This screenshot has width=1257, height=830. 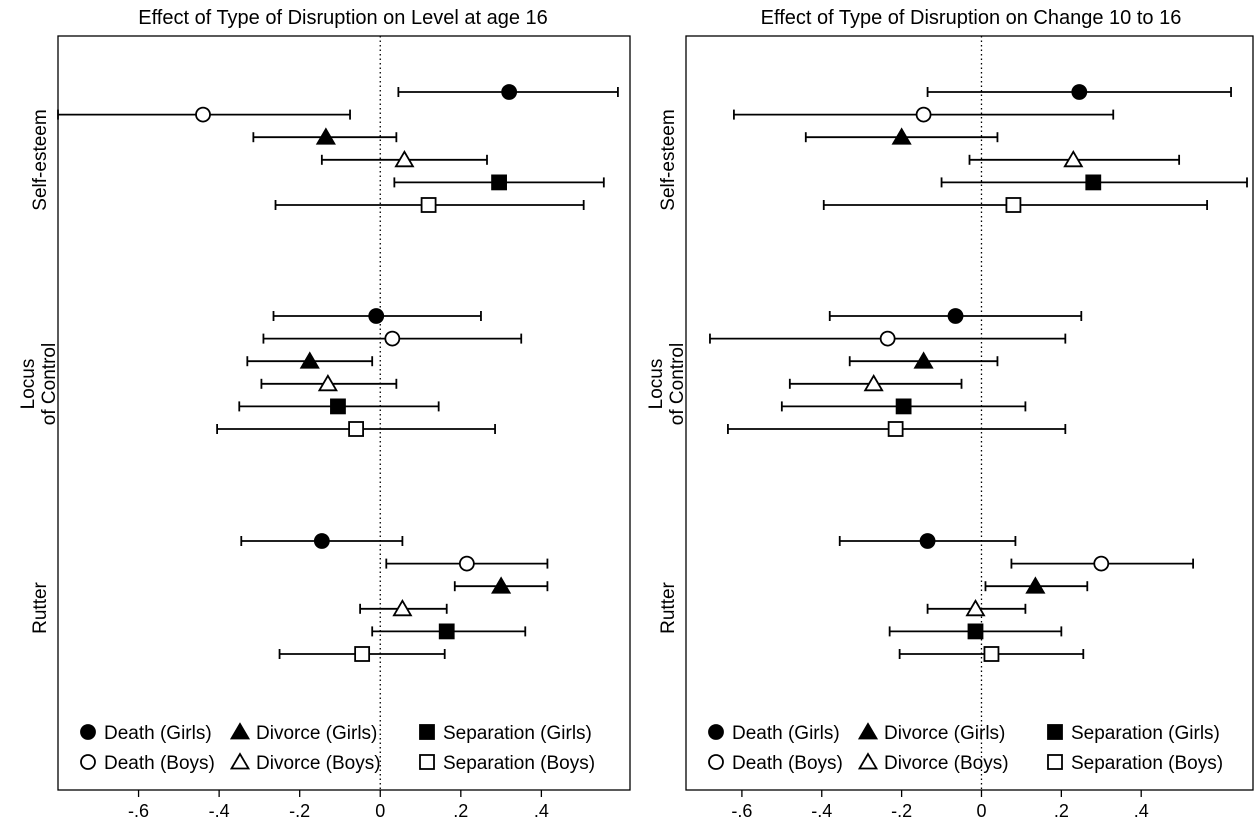 I want to click on point-death-boys-rutter, so click(x=1101, y=563).